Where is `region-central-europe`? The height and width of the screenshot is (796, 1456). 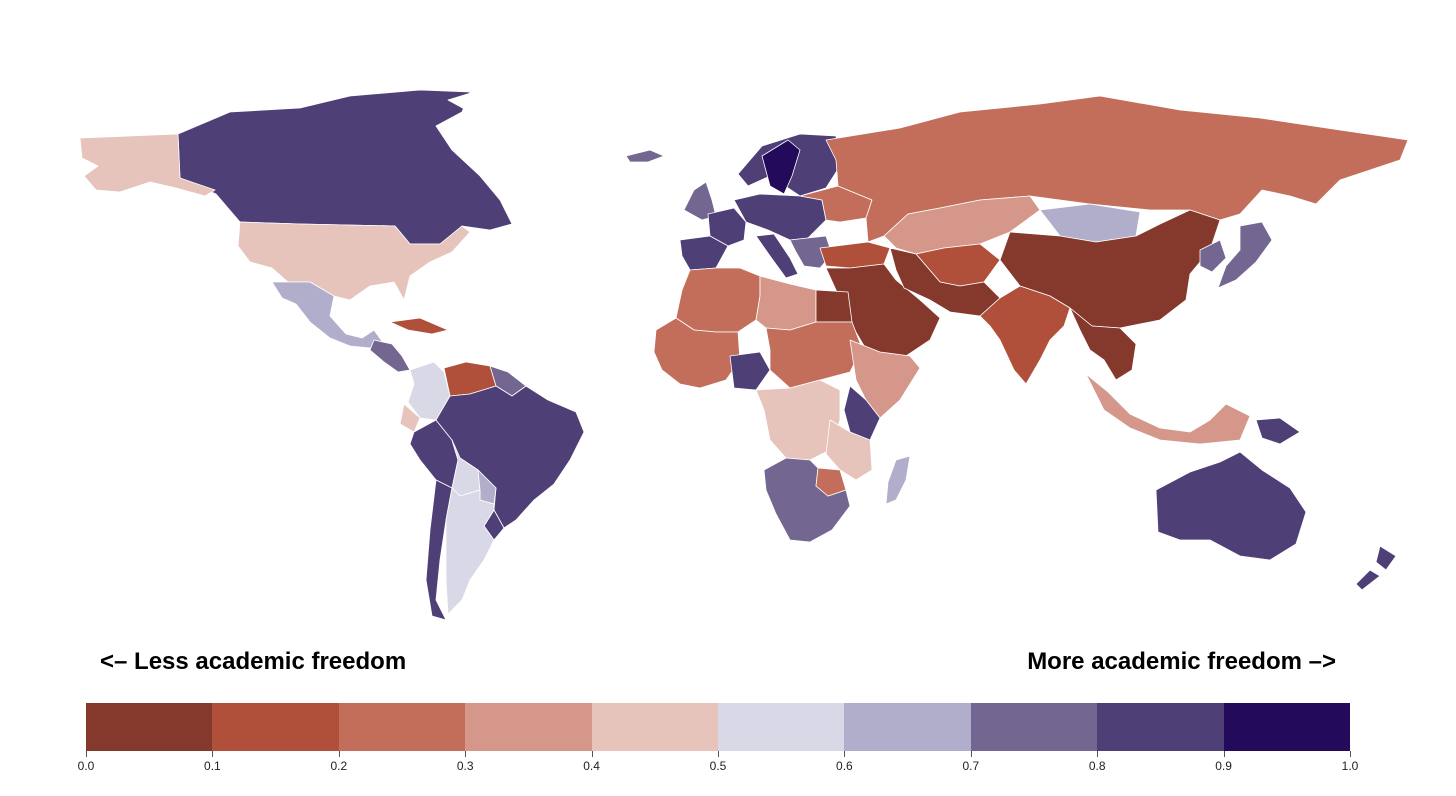
region-central-europe is located at coordinates (780, 217).